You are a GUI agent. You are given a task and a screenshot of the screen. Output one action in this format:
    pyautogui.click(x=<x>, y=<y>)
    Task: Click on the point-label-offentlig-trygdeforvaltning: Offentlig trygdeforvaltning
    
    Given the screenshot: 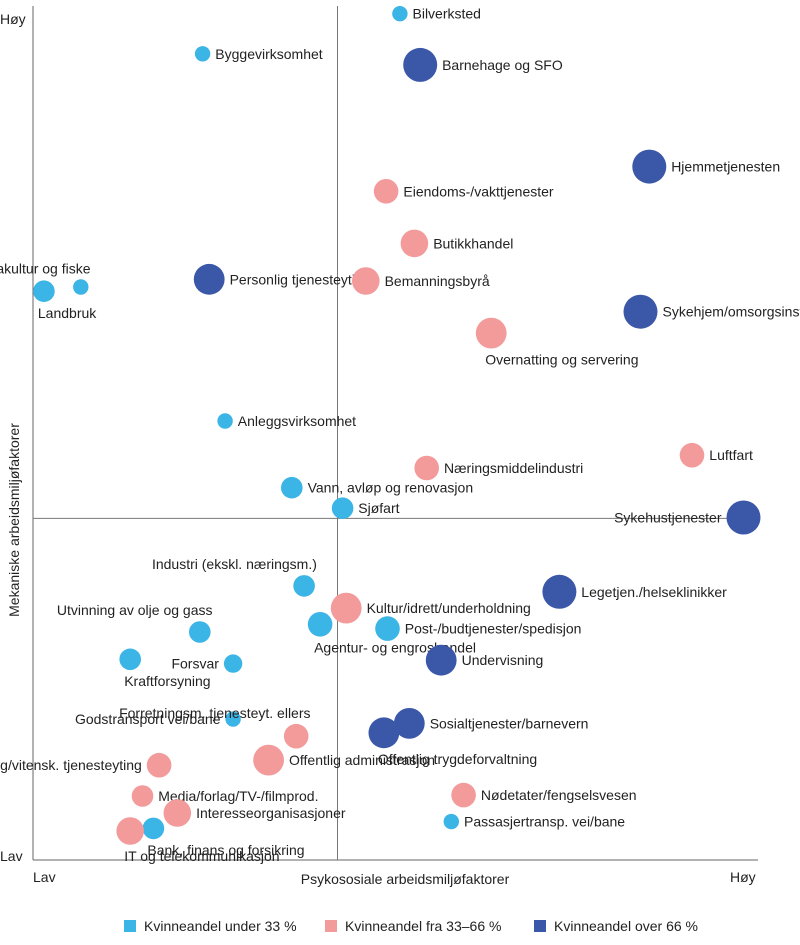 What is the action you would take?
    pyautogui.click(x=457, y=759)
    